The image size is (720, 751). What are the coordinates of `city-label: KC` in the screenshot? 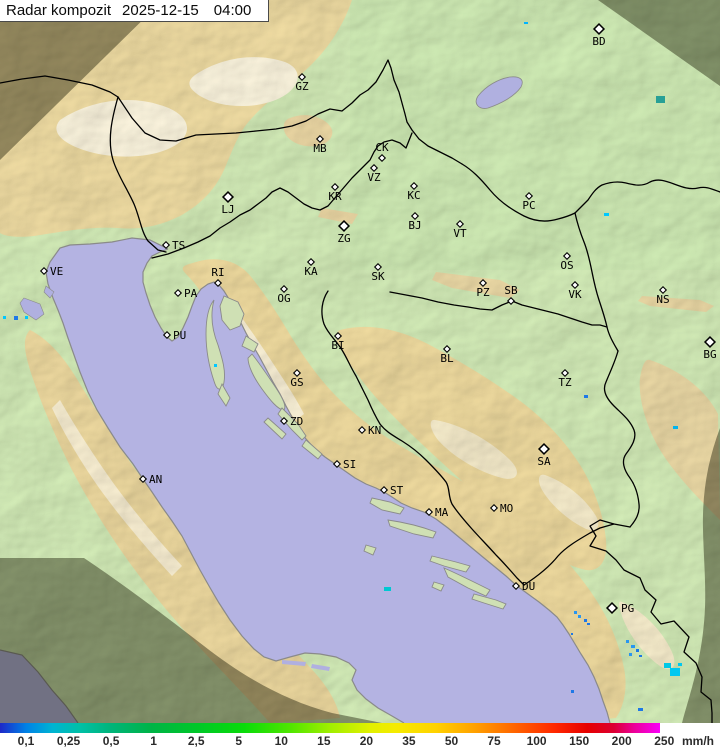 It's located at (413, 195).